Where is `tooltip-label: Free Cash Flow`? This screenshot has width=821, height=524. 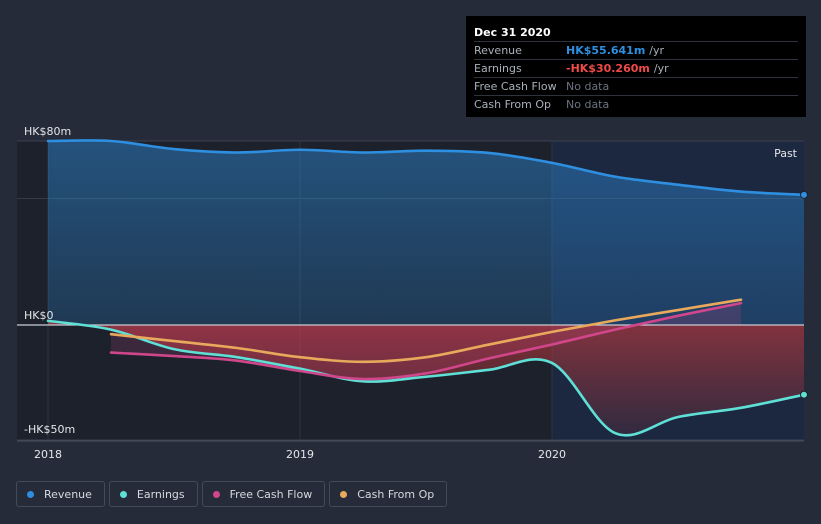
tooltip-label: Free Cash Flow is located at coordinates (515, 86).